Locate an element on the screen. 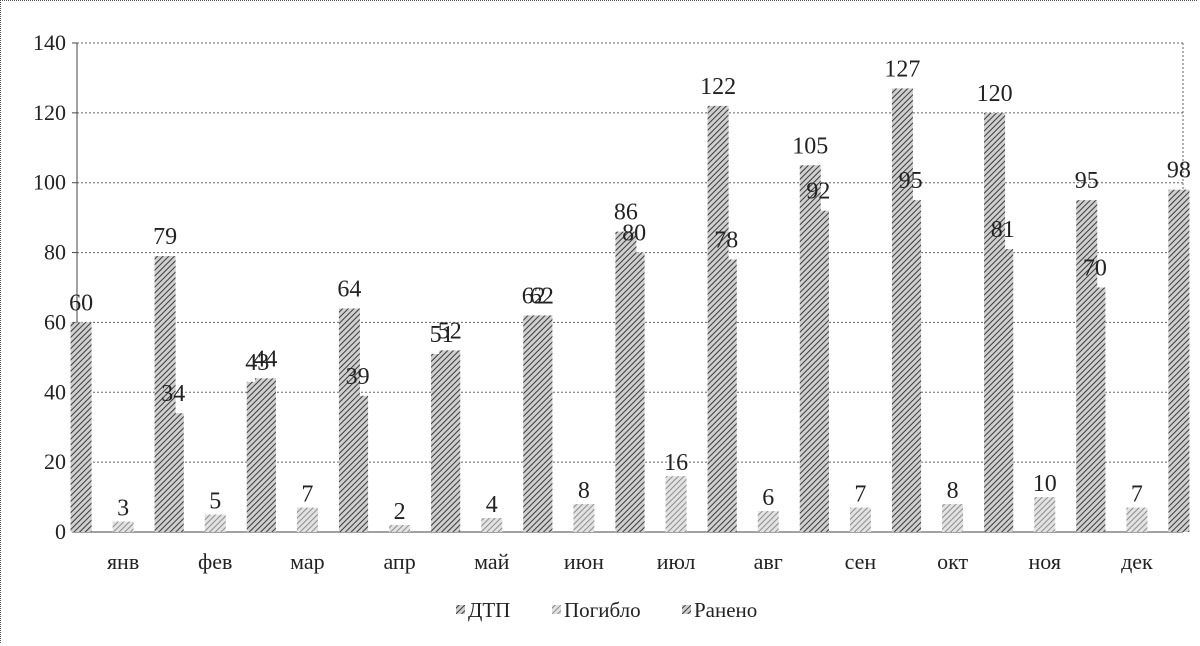  data-label: 34 is located at coordinates (173, 394).